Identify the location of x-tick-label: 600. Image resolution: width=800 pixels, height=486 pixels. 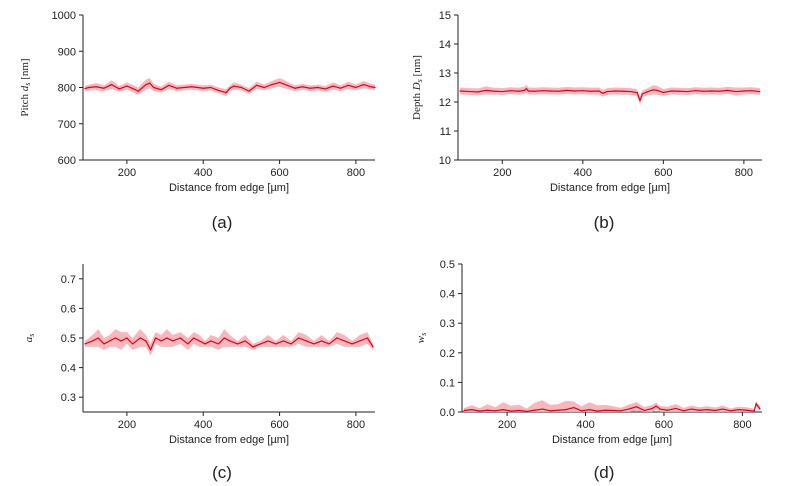
(279, 425).